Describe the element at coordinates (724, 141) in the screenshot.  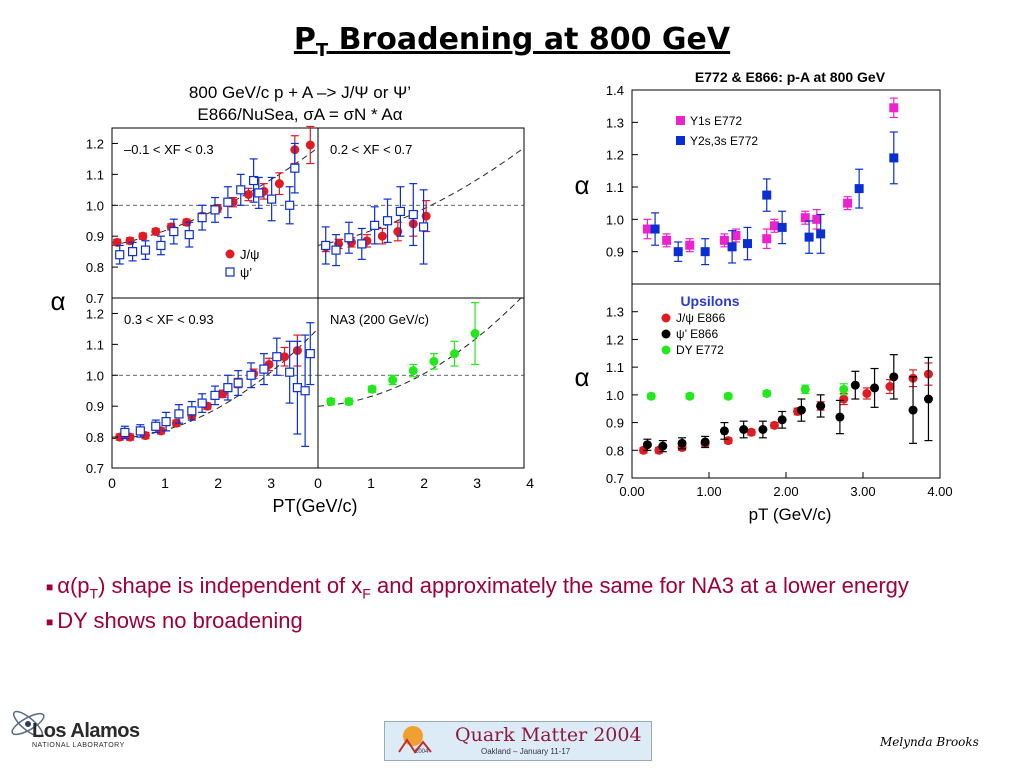
I see `legend-label: Y2s,3s E772` at that location.